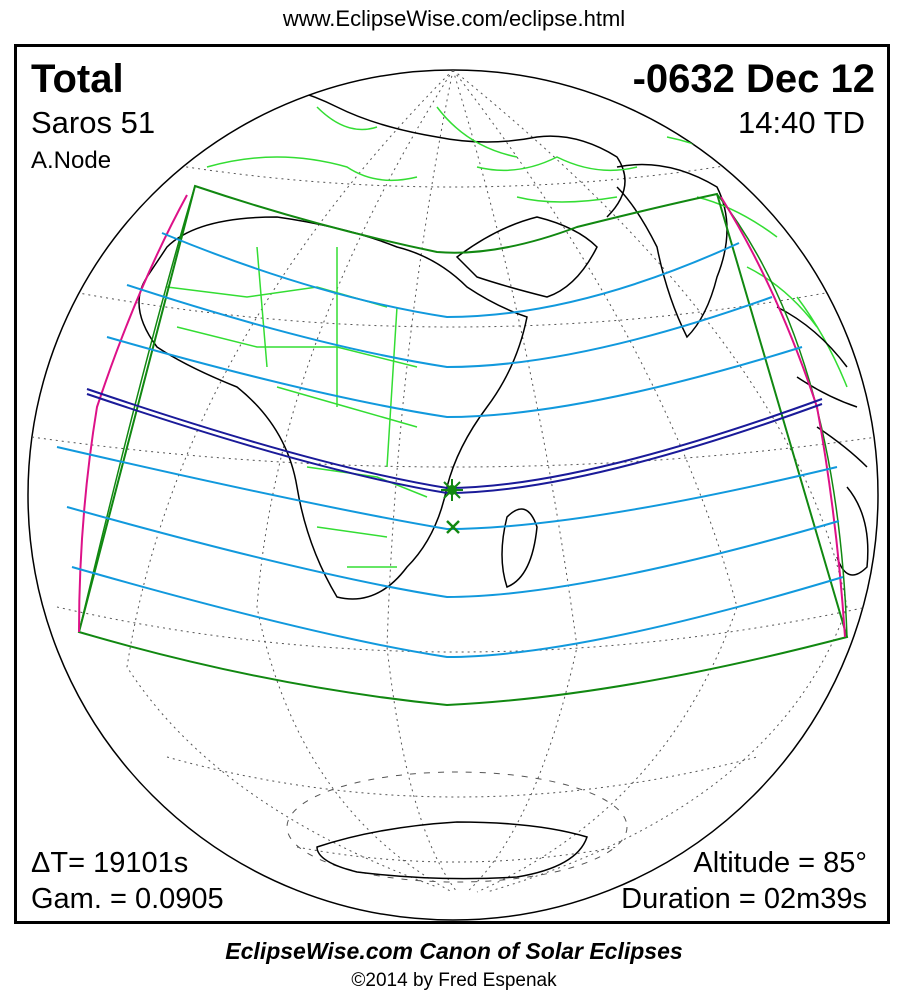  Describe the element at coordinates (753, 79) in the screenshot. I see `eclipse-date: -0632 Dec 12` at that location.